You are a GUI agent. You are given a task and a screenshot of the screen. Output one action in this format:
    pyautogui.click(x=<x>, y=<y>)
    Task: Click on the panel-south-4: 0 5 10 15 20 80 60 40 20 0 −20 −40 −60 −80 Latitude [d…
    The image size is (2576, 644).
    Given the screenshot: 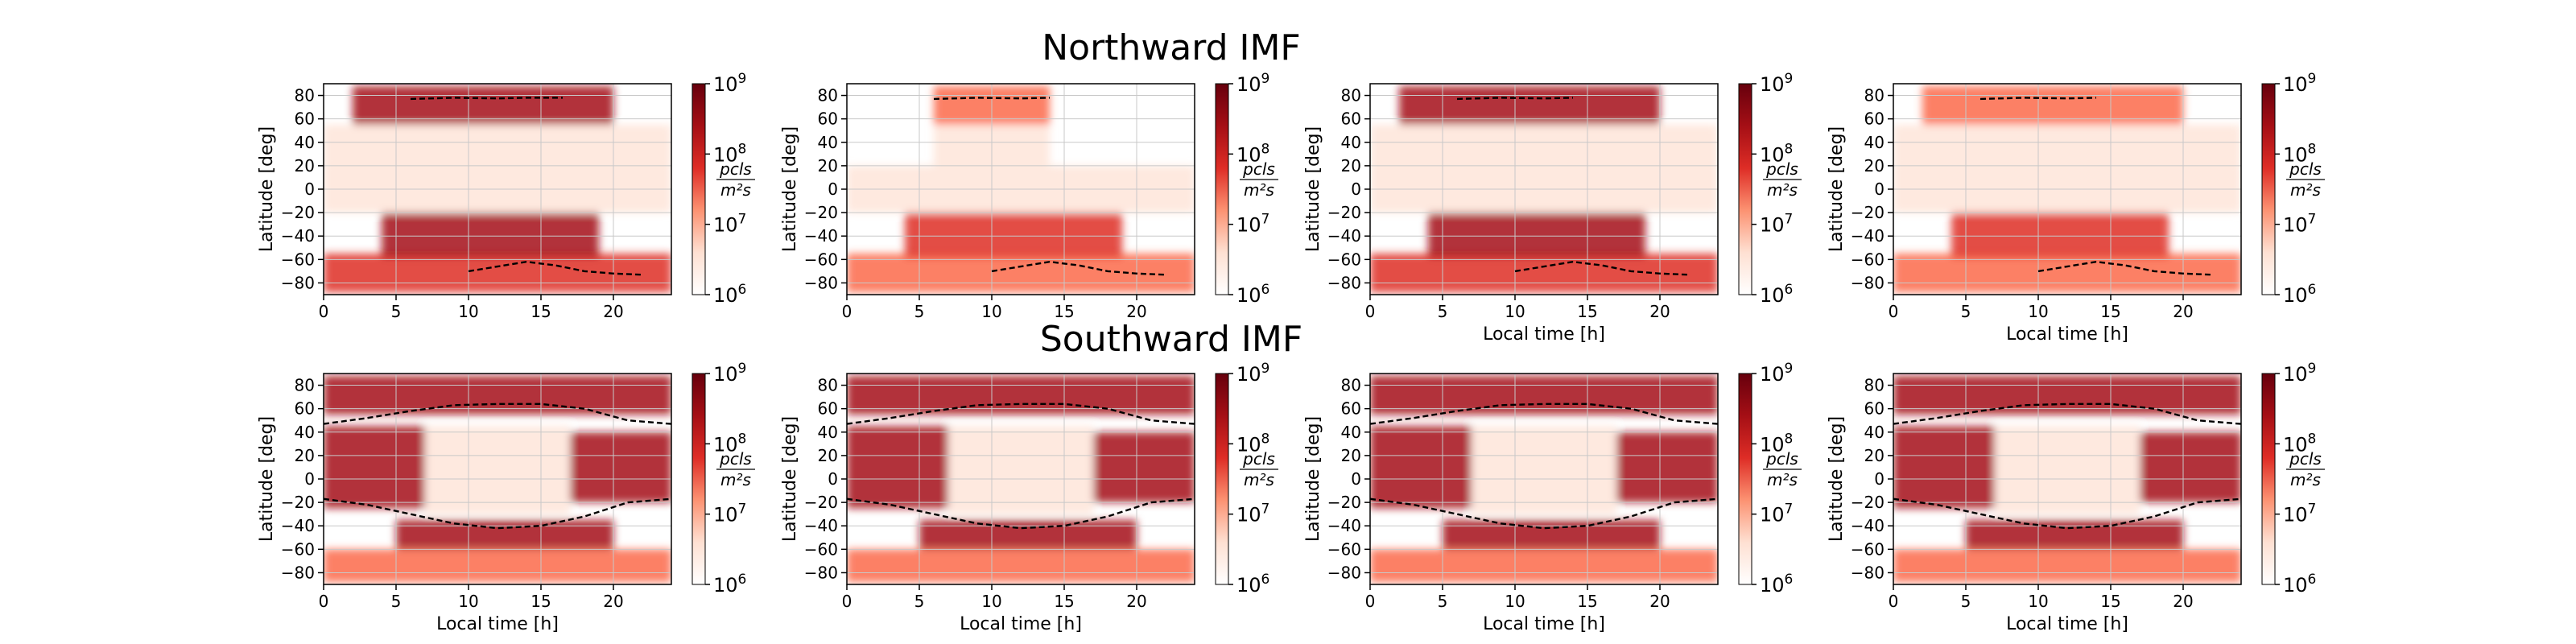 What is the action you would take?
    pyautogui.click(x=2076, y=497)
    